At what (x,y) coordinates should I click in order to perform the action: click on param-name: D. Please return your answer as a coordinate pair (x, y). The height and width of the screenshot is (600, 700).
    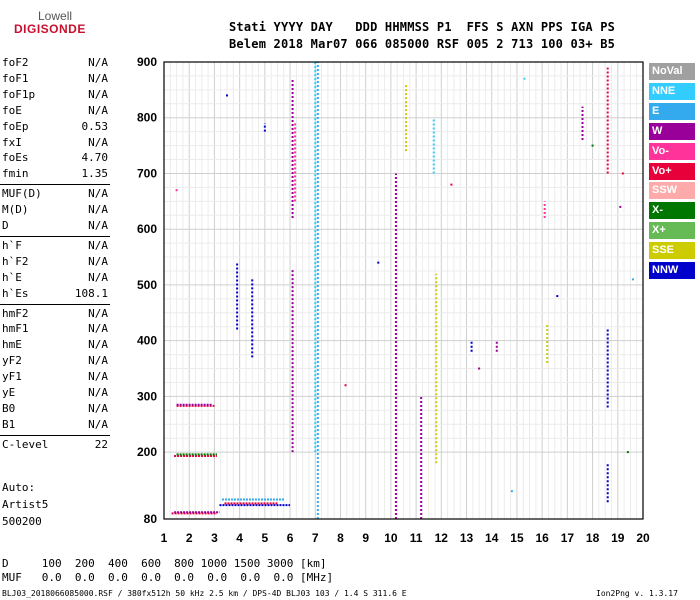
    Looking at the image, I should click on (5, 225).